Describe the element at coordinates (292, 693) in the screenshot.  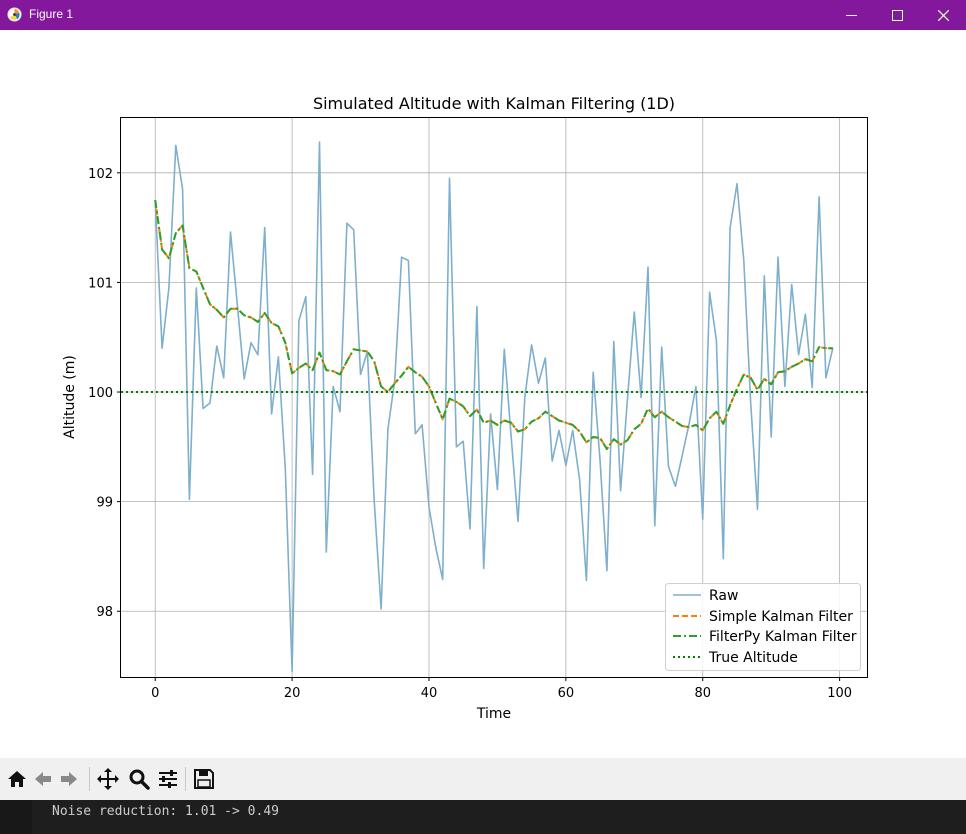
I see `x-tick-label: 20` at that location.